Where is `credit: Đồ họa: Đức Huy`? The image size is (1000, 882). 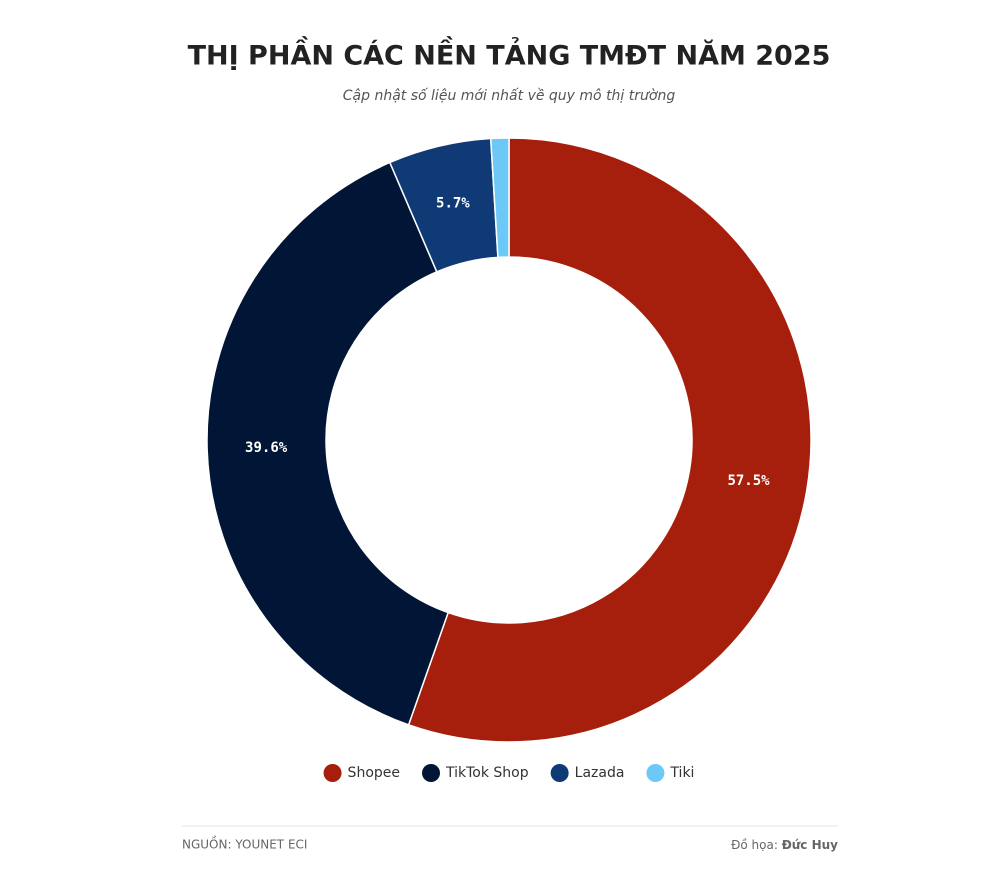 credit: Đồ họa: Đức Huy is located at coordinates (784, 845).